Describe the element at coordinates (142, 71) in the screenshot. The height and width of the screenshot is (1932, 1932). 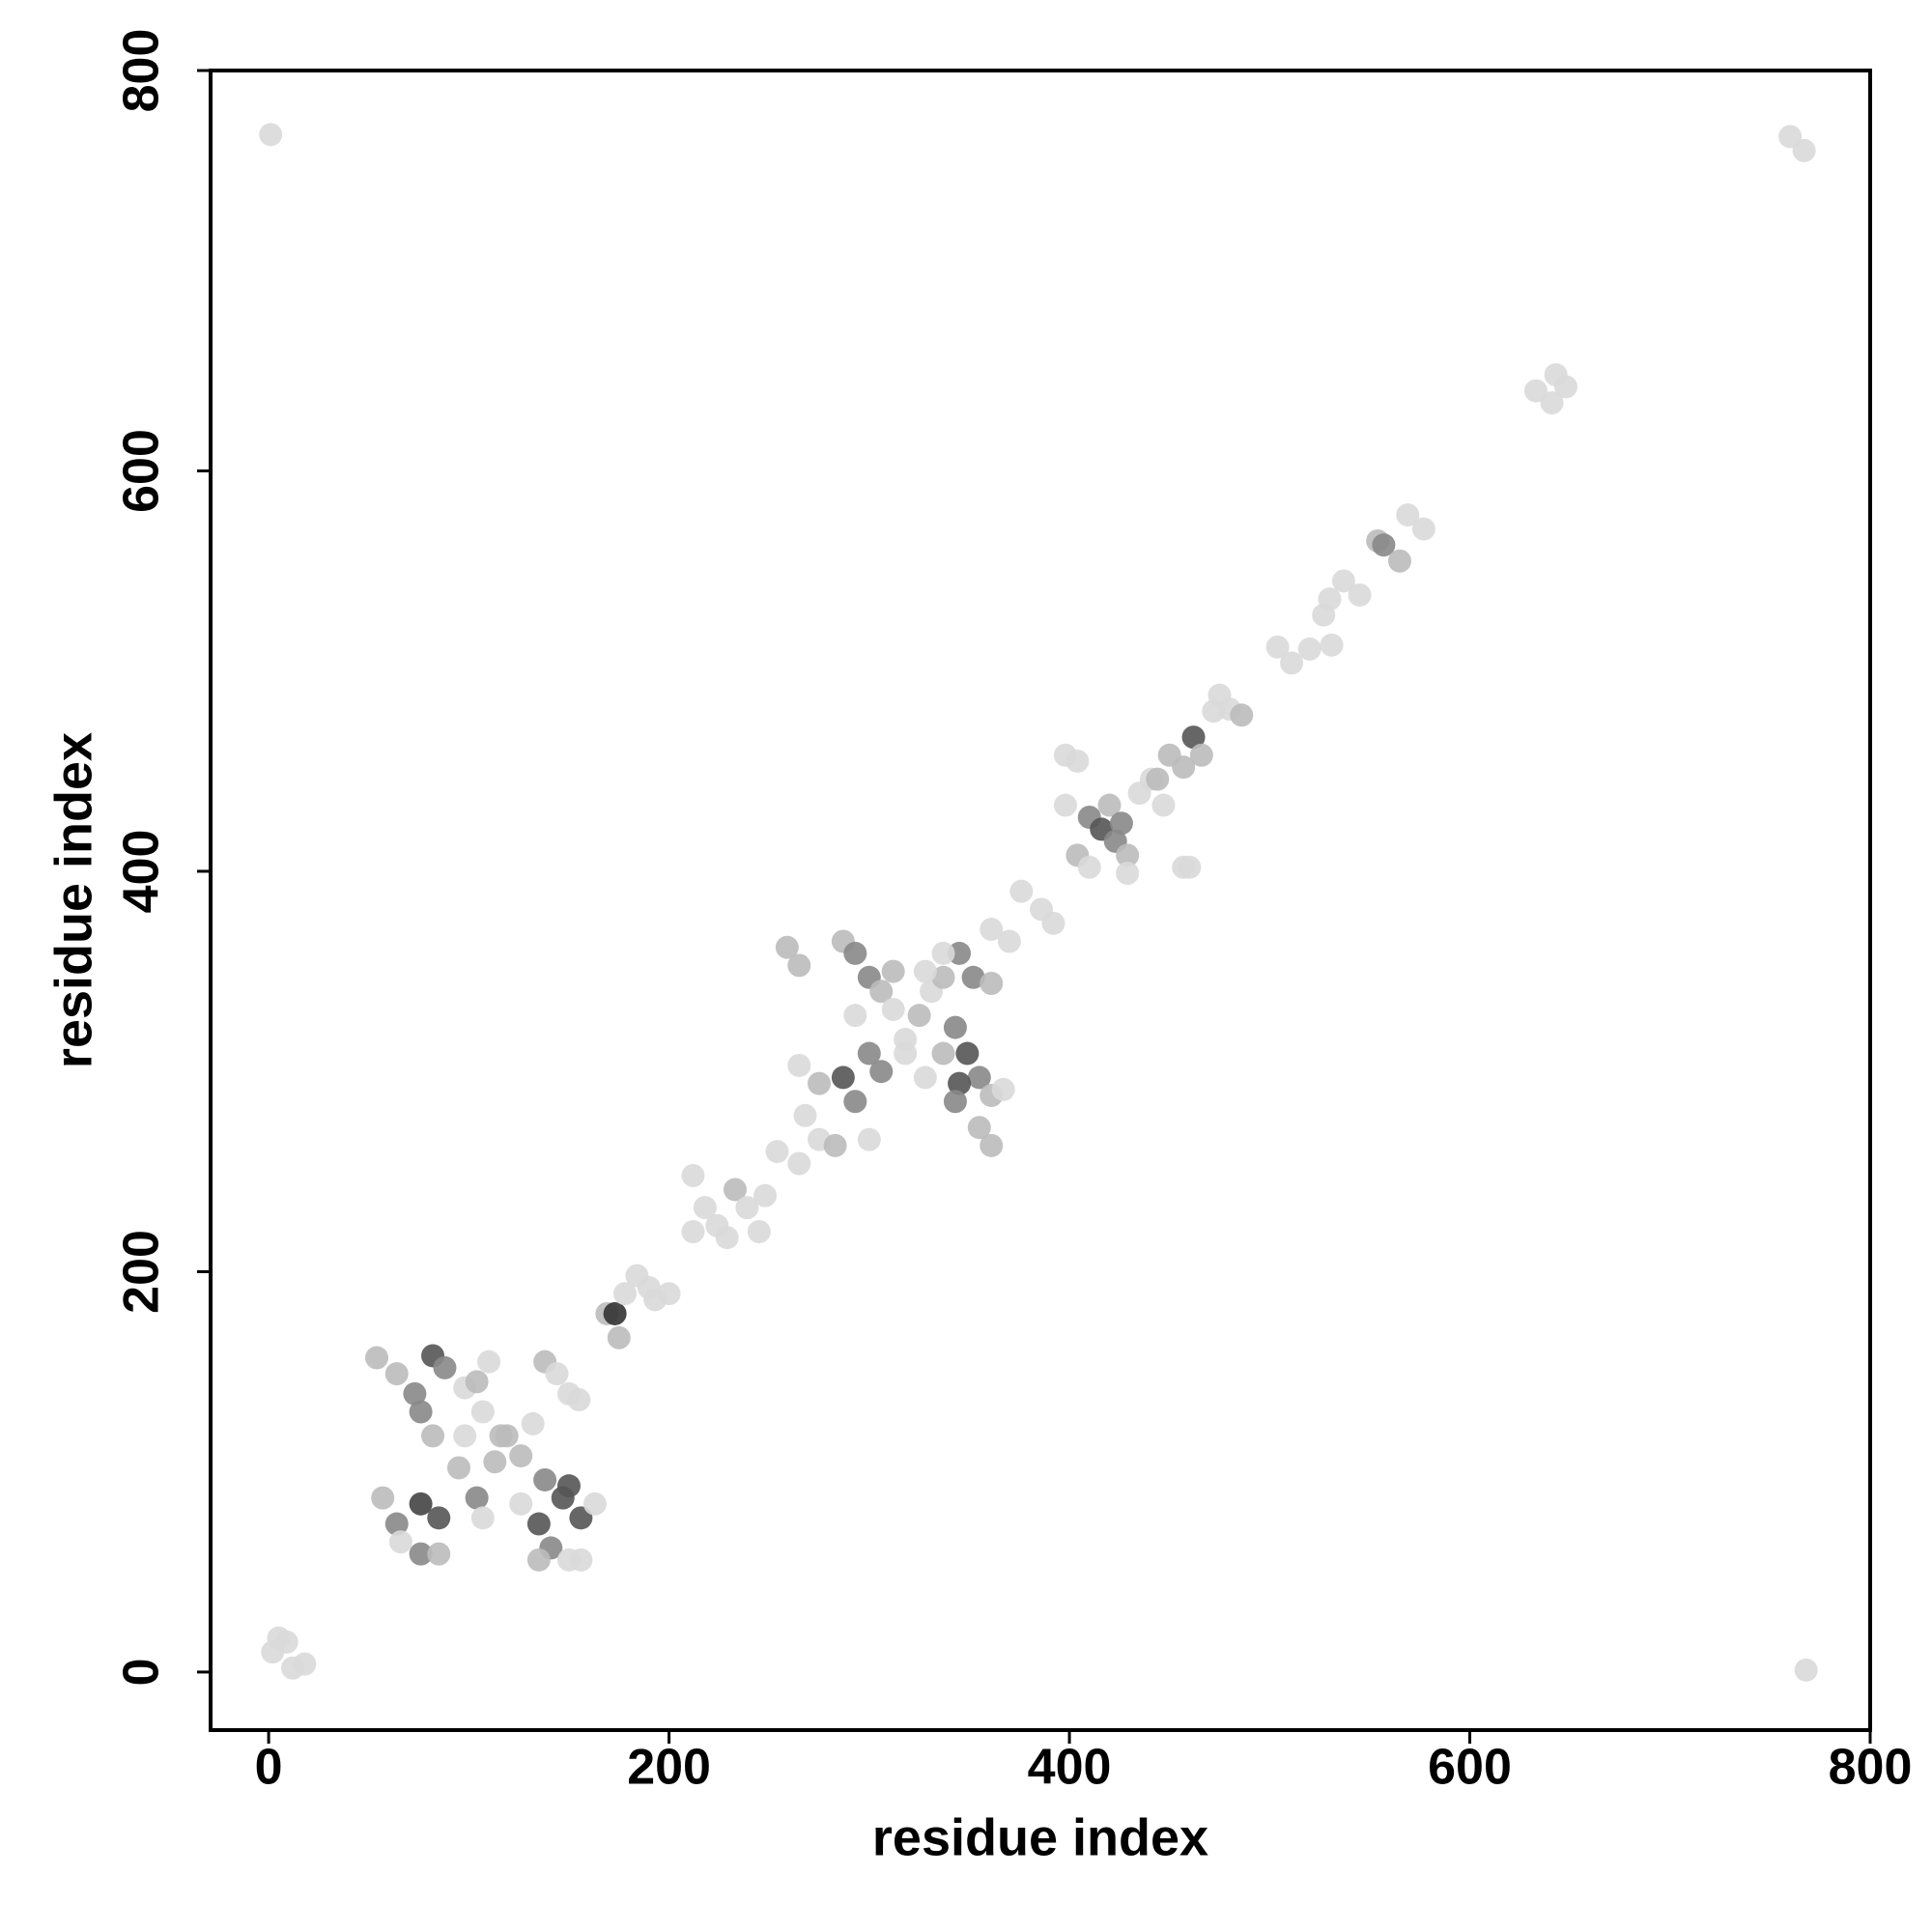
I see `y-tick-label: 800` at that location.